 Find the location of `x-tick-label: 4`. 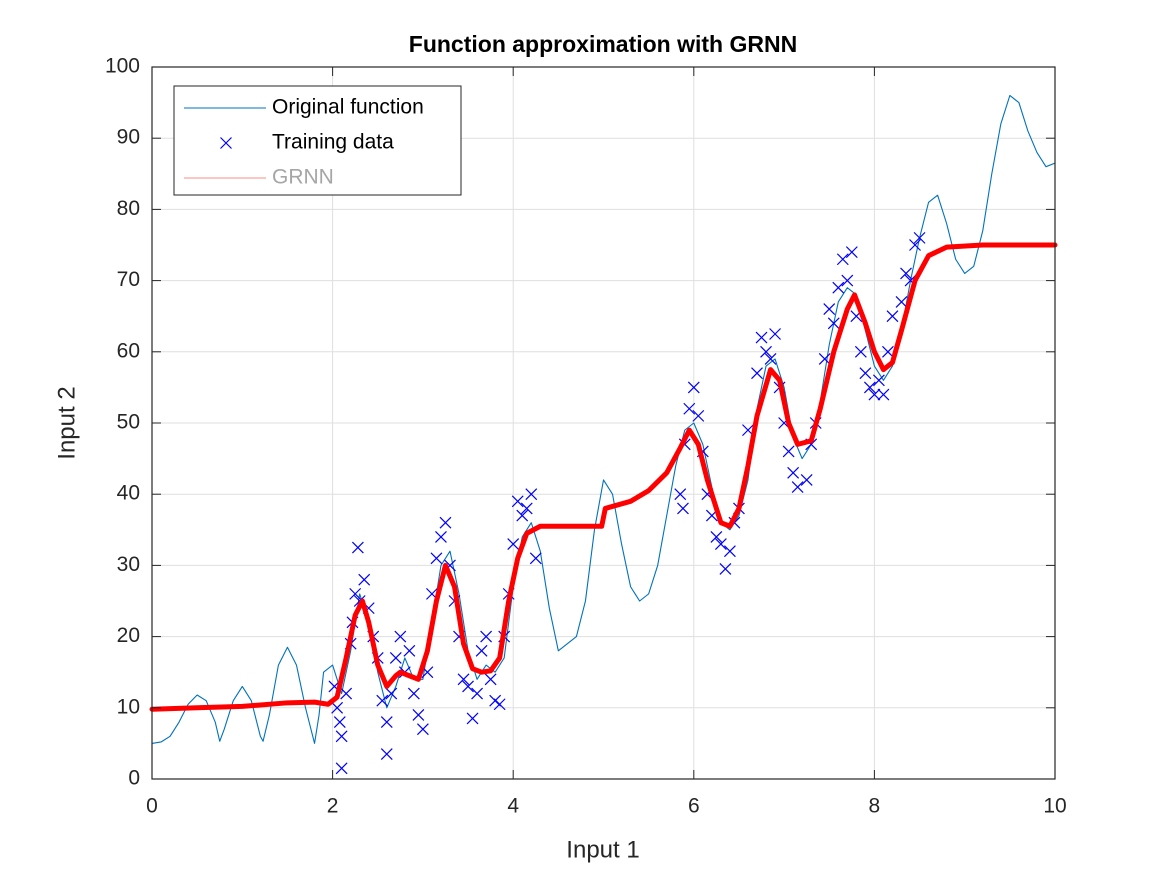

x-tick-label: 4 is located at coordinates (513, 806).